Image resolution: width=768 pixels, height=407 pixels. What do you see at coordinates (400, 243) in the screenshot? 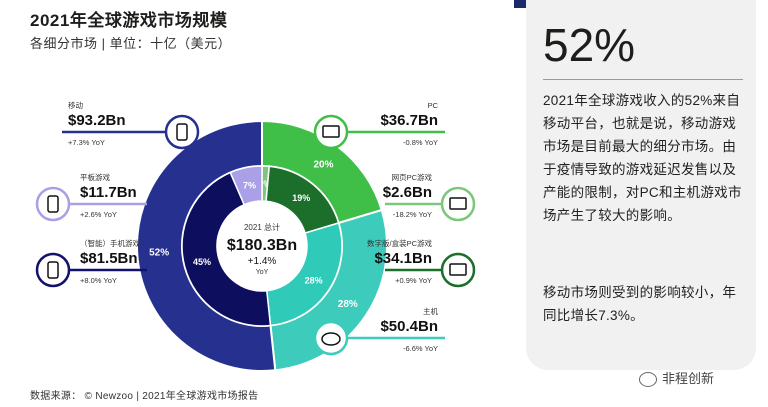
I see `segment-name: 数字版/盒装PC游戏` at bounding box center [400, 243].